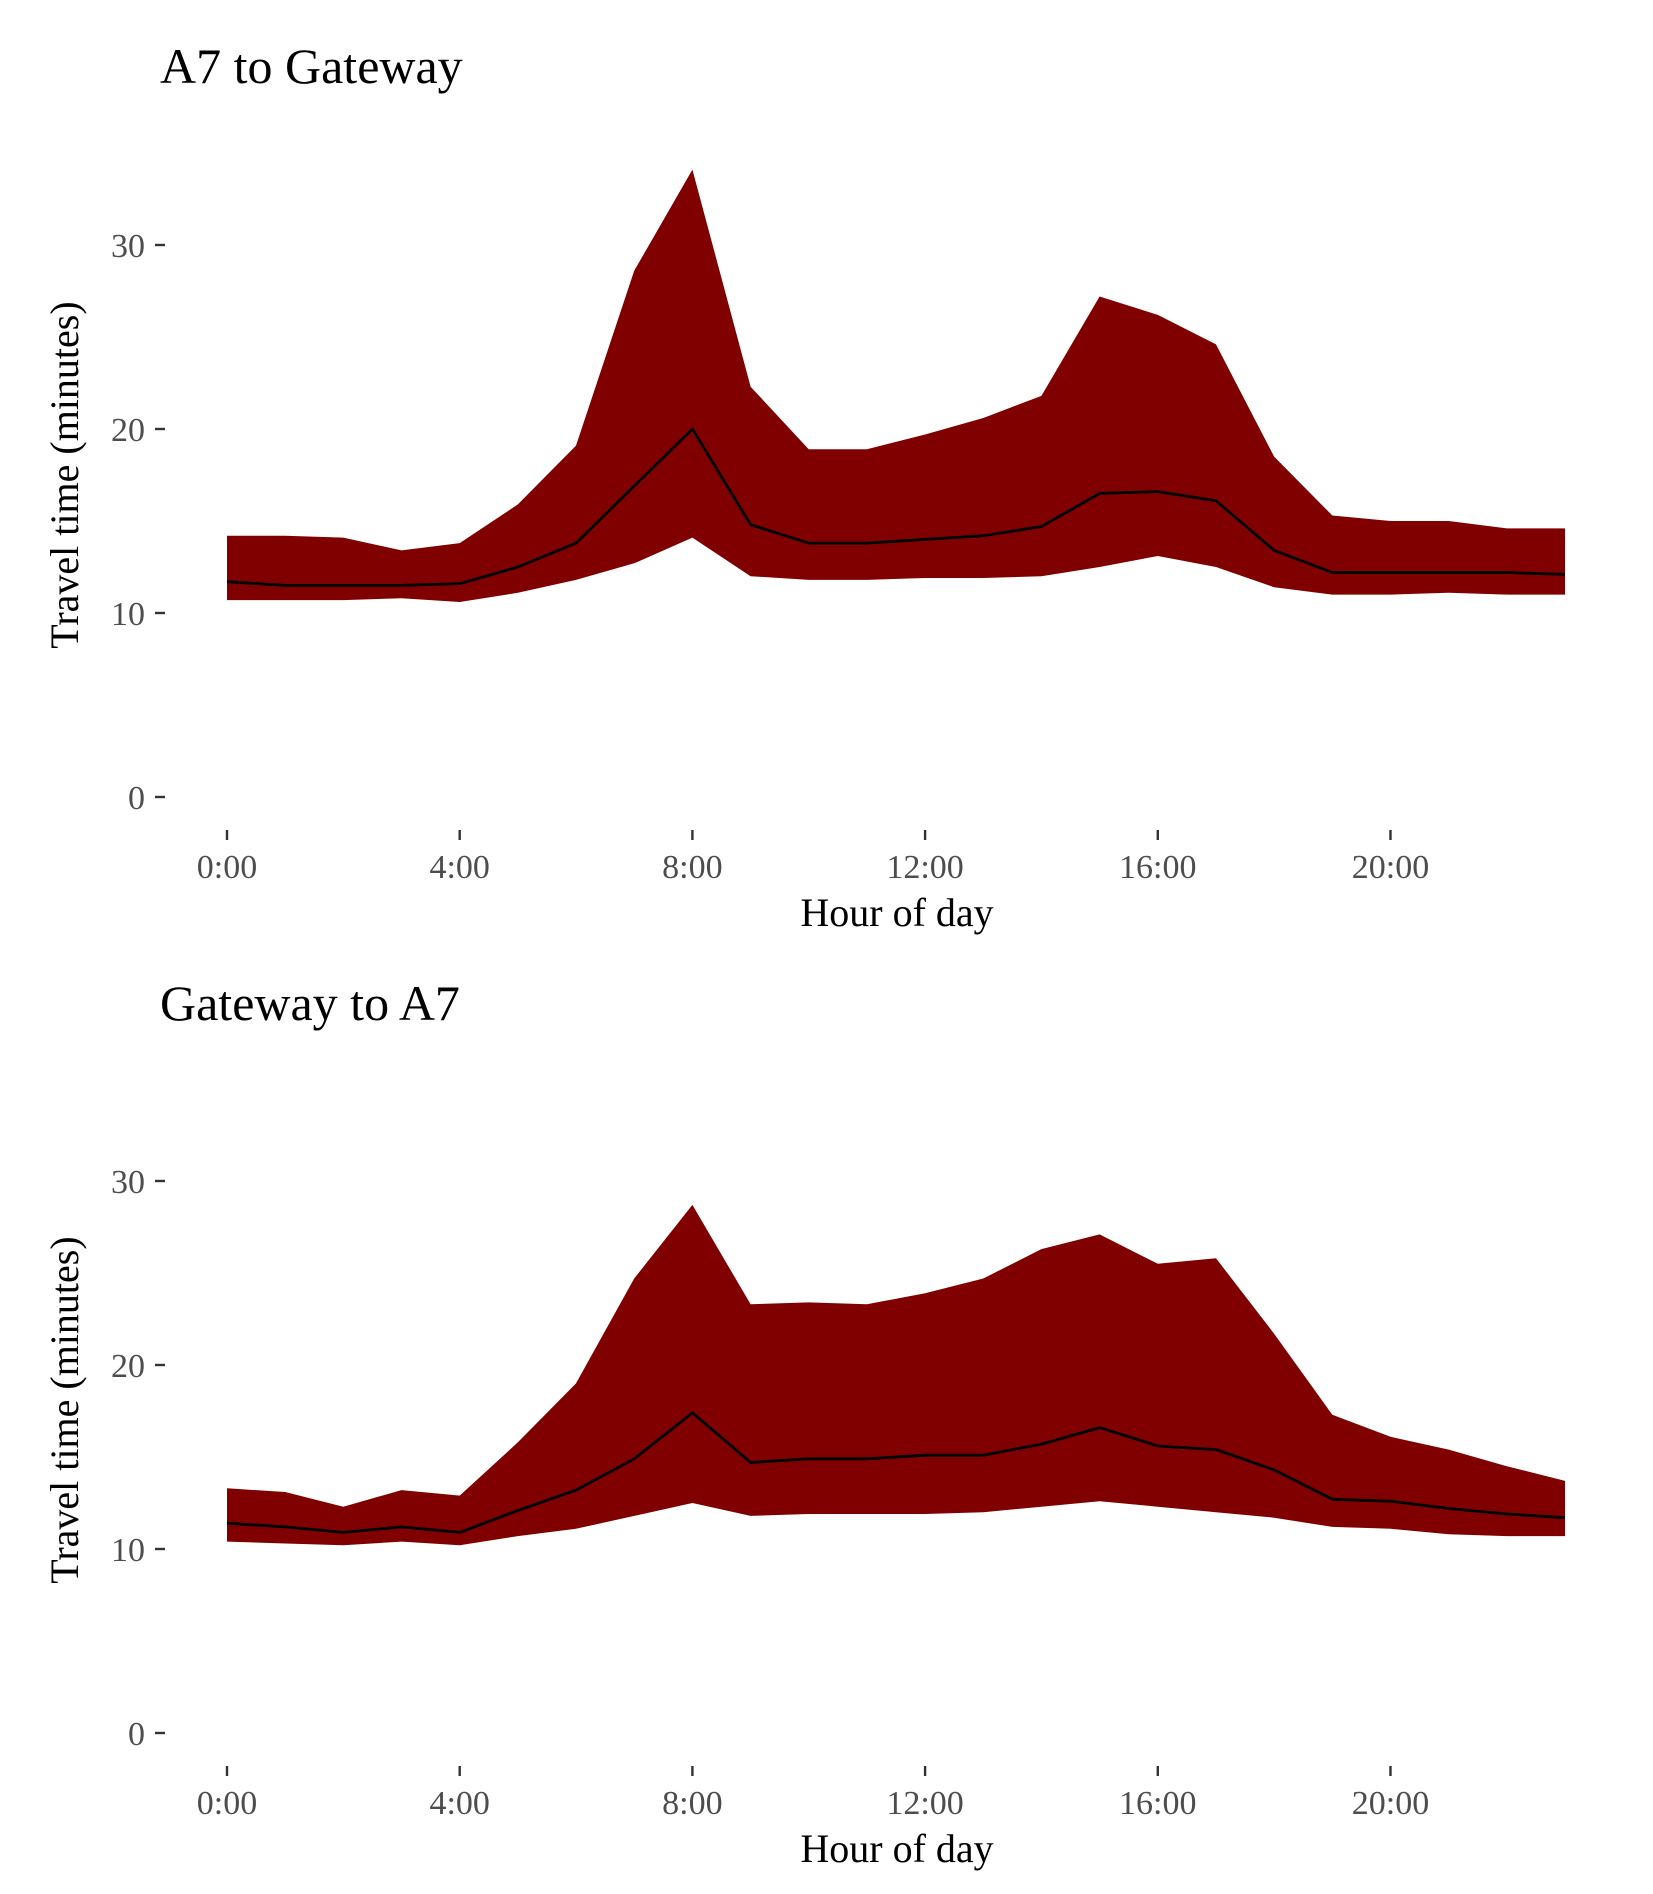 The width and height of the screenshot is (1653, 1894). Describe the element at coordinates (310, 1003) in the screenshot. I see `panel-title: Gateway to A7` at that location.